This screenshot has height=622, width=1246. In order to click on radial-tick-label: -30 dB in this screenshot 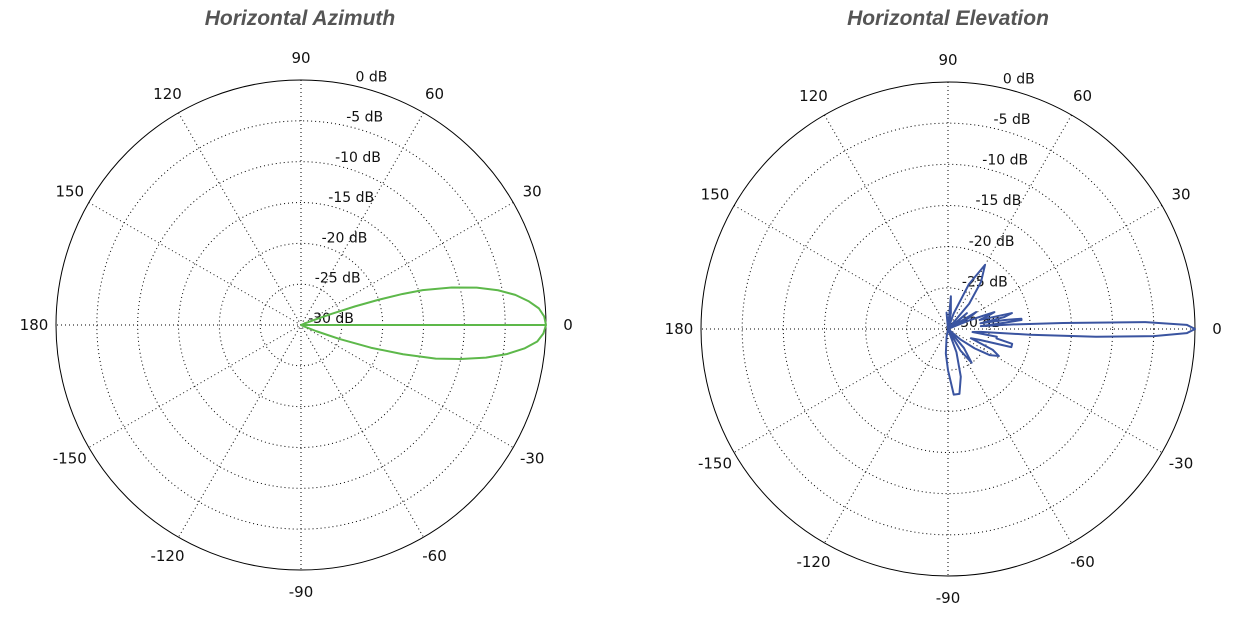, I will do `click(331, 319)`.